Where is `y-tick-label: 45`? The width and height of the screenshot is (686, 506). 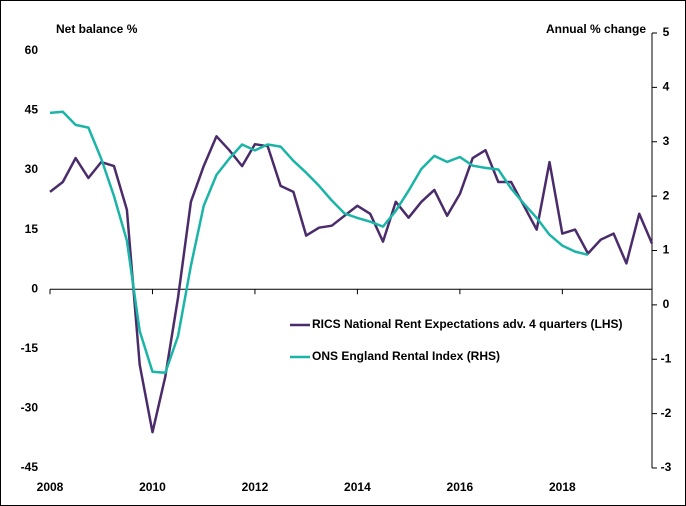
y-tick-label: 45 is located at coordinates (32, 110).